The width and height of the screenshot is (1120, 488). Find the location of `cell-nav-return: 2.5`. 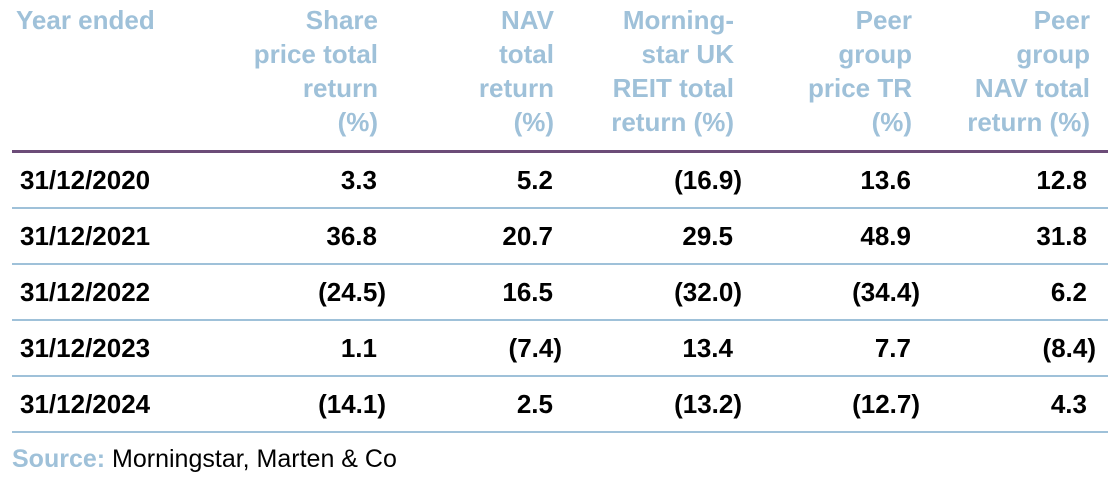

cell-nav-return: 2.5 is located at coordinates (483, 404).